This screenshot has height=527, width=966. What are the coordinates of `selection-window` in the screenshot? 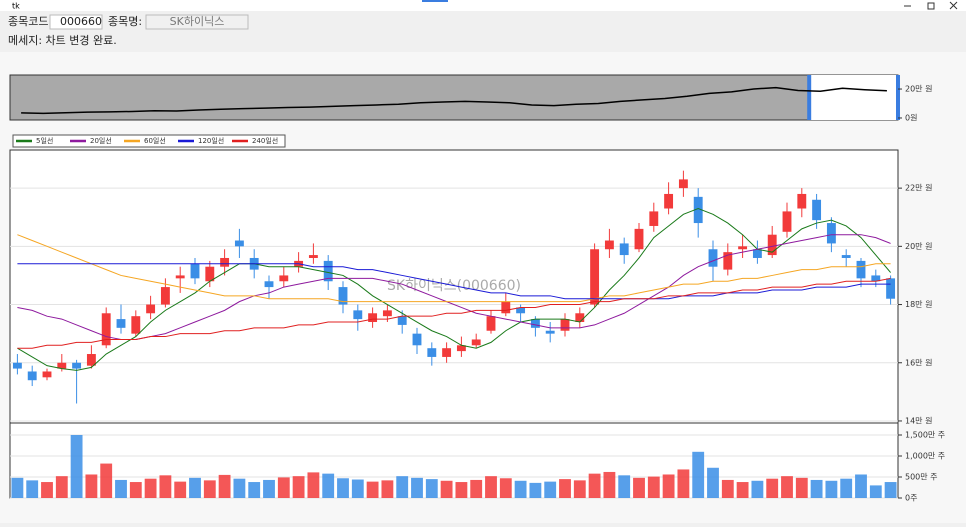 It's located at (853, 97).